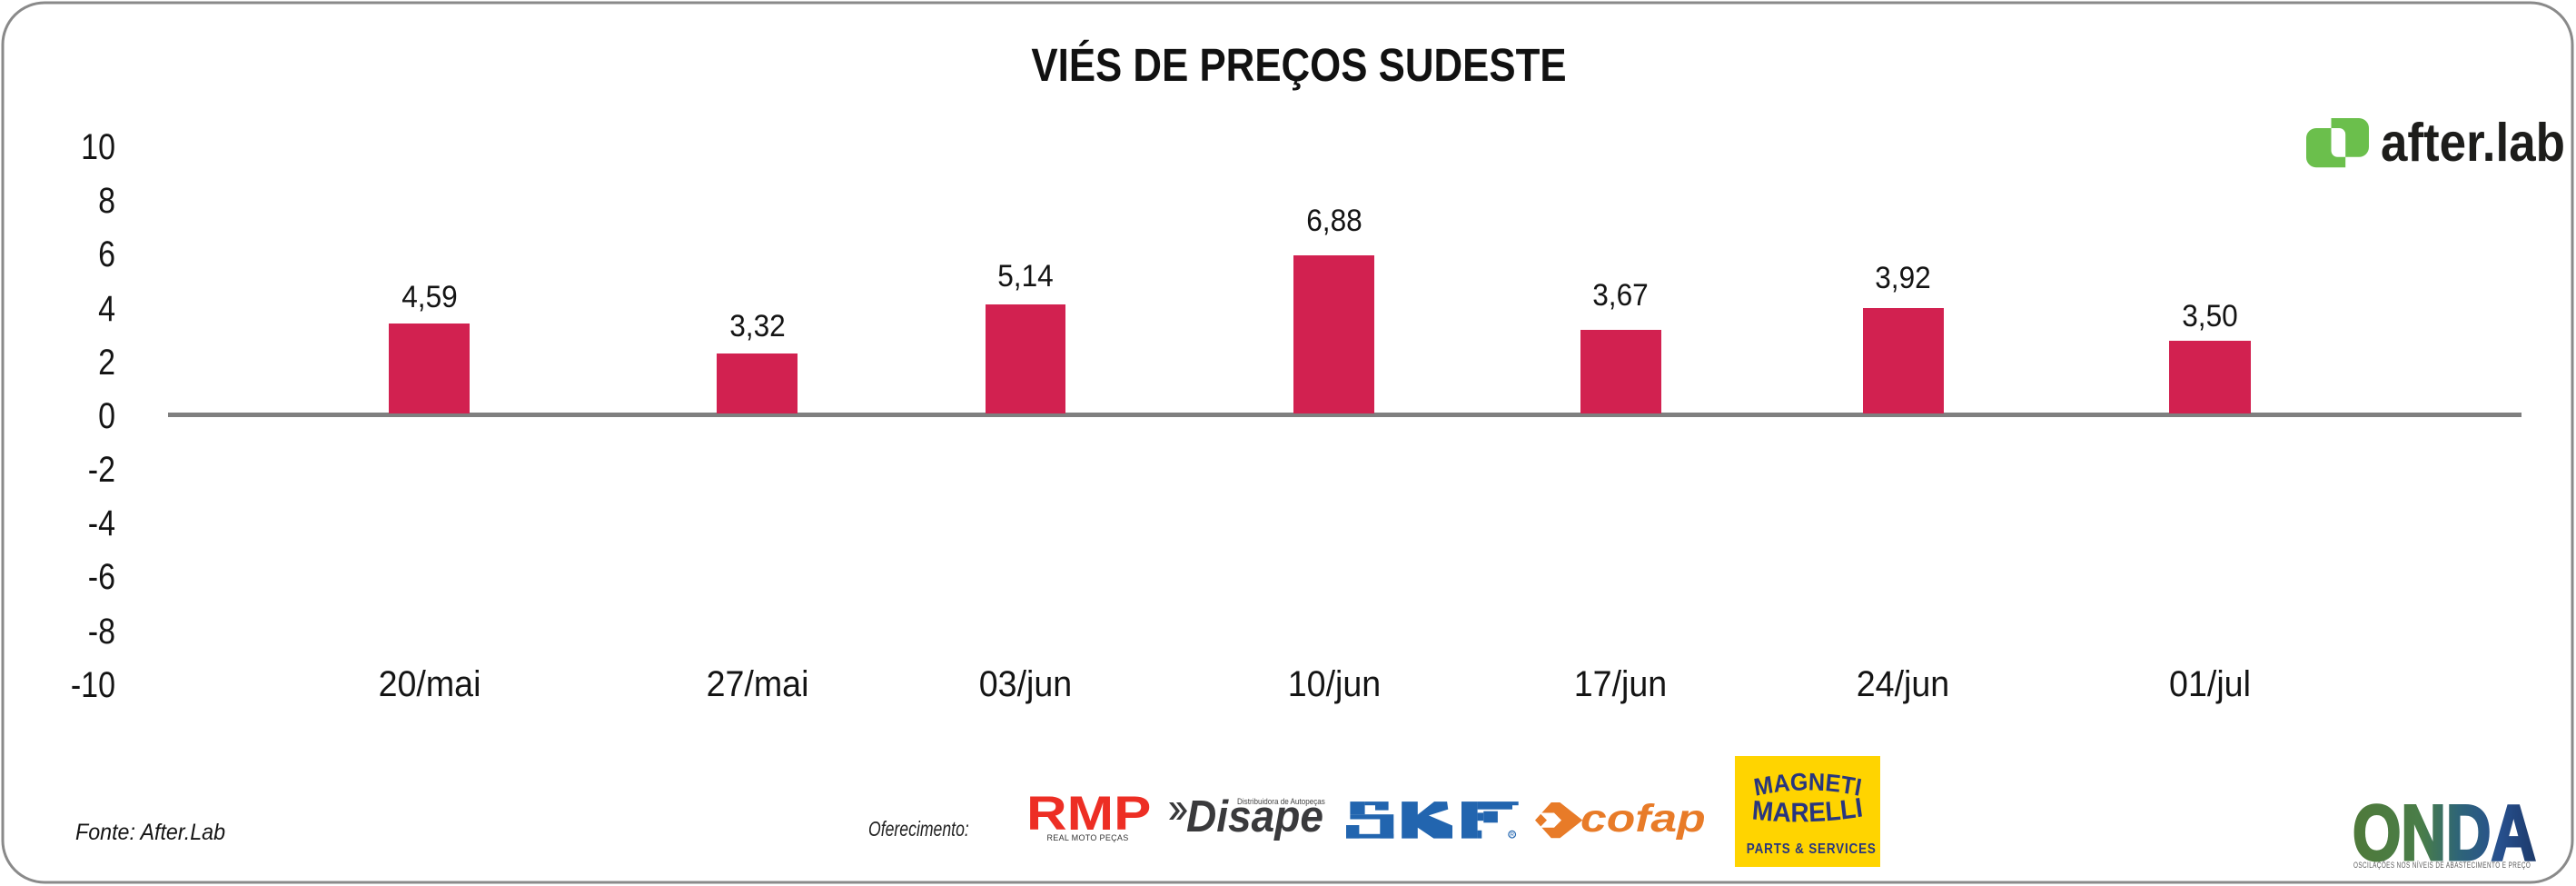 Image resolution: width=2576 pixels, height=886 pixels. What do you see at coordinates (2444, 829) in the screenshot?
I see `svg-text: ONDA` at bounding box center [2444, 829].